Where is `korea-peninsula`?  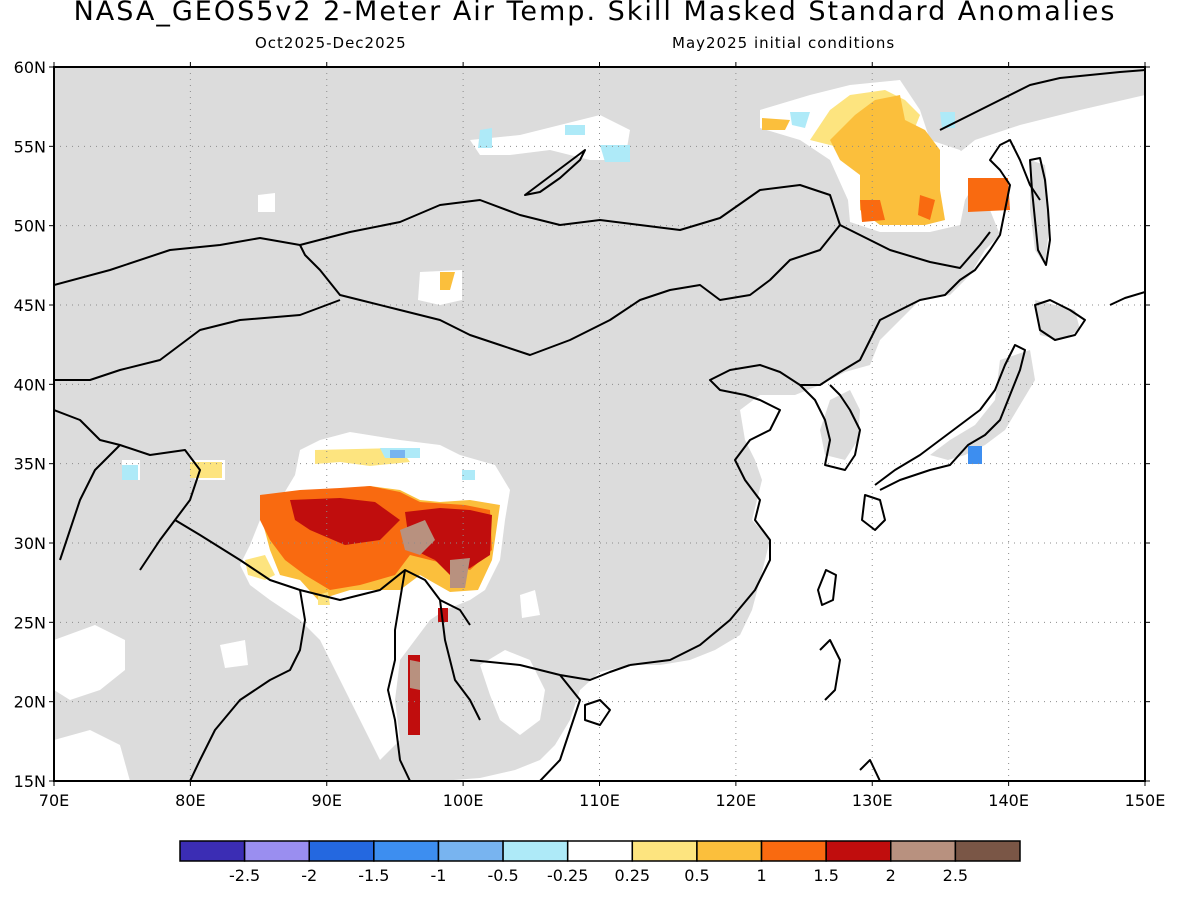 korea-peninsula is located at coordinates (830, 427).